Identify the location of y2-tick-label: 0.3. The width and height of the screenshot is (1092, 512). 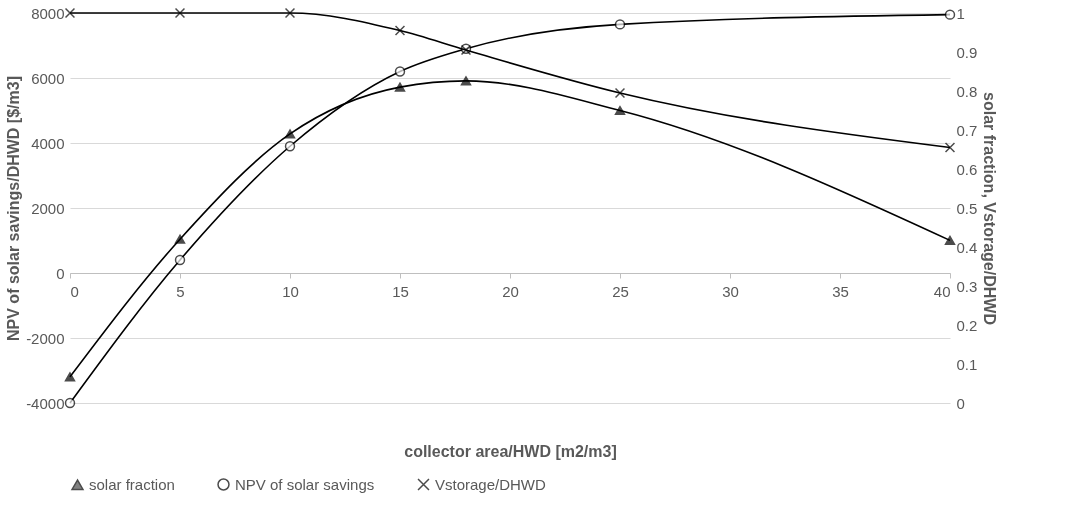
(967, 286).